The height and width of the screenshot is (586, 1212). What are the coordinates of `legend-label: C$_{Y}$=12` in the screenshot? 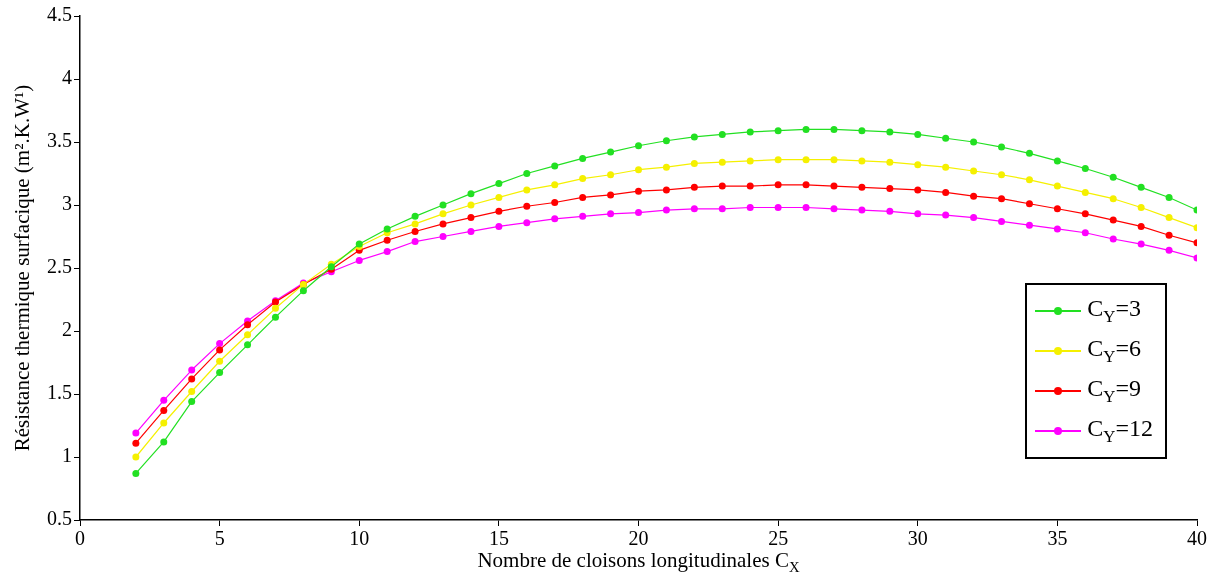 It's located at (1120, 431).